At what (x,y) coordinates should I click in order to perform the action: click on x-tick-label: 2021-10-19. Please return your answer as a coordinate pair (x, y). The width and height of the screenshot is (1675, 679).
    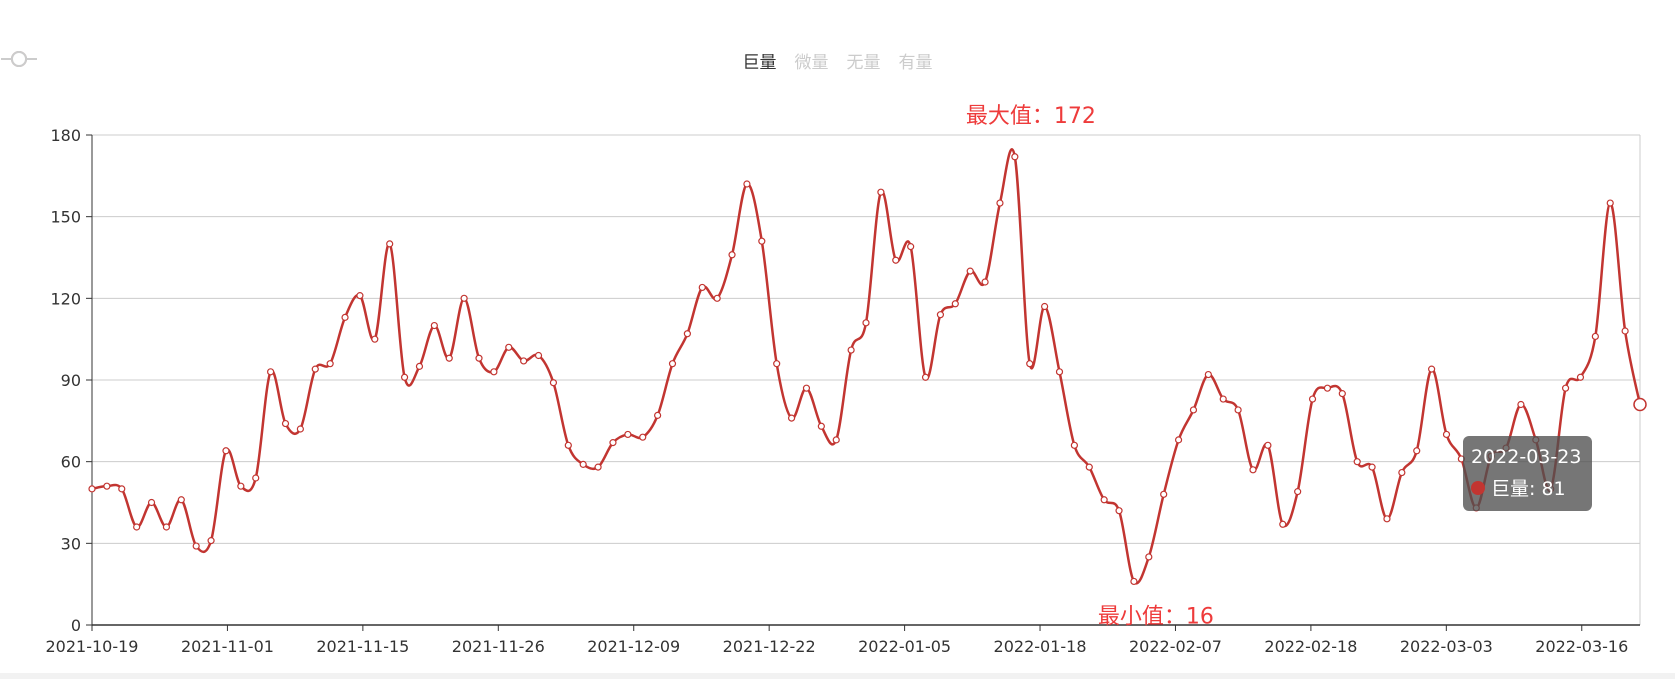
    Looking at the image, I should click on (92, 646).